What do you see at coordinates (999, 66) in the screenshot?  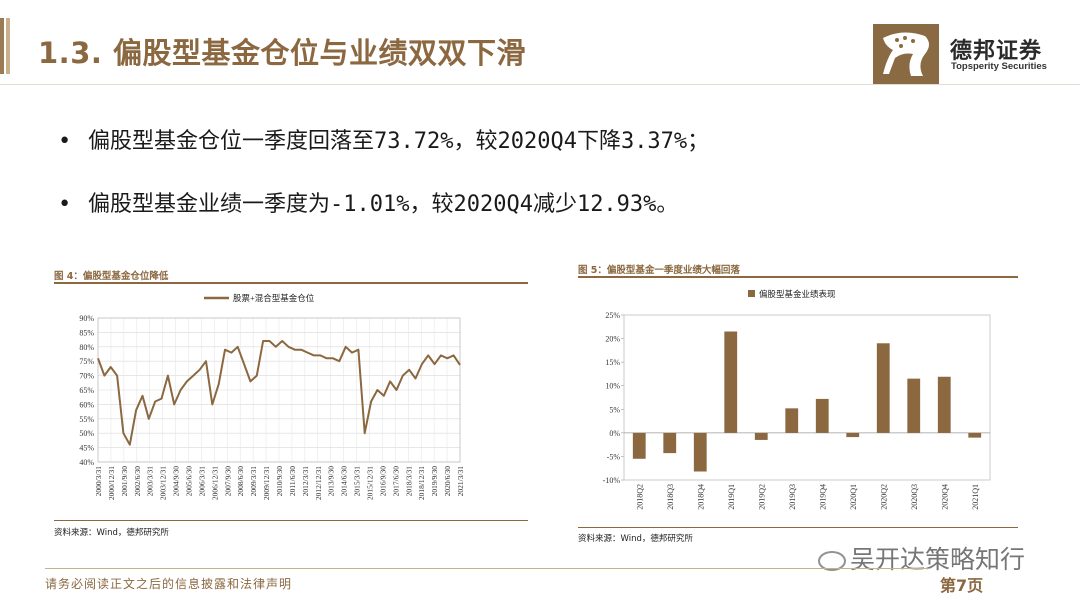 I see `logo-subtitle: Topsperity Securities` at bounding box center [999, 66].